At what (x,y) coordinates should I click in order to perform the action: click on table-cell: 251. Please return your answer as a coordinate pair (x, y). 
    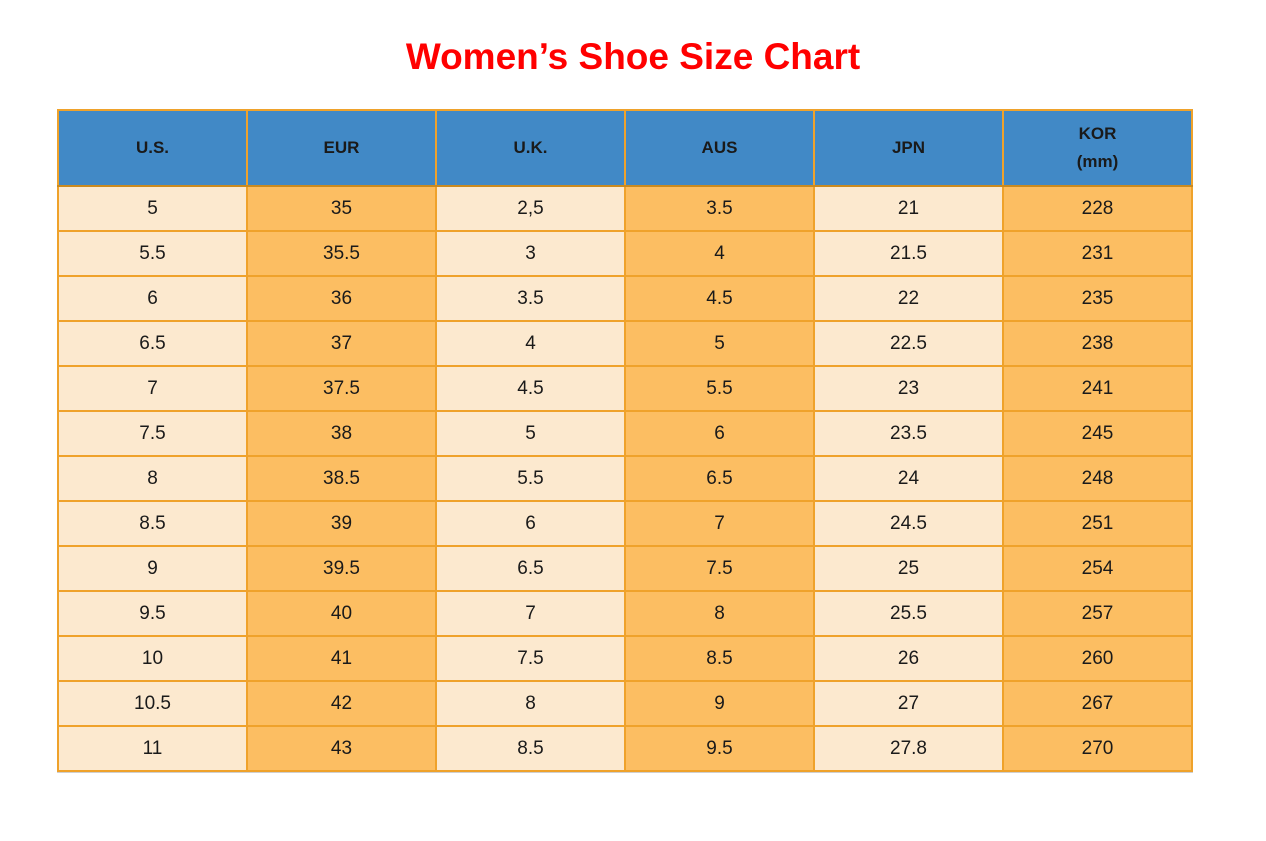
    Looking at the image, I should click on (1097, 523).